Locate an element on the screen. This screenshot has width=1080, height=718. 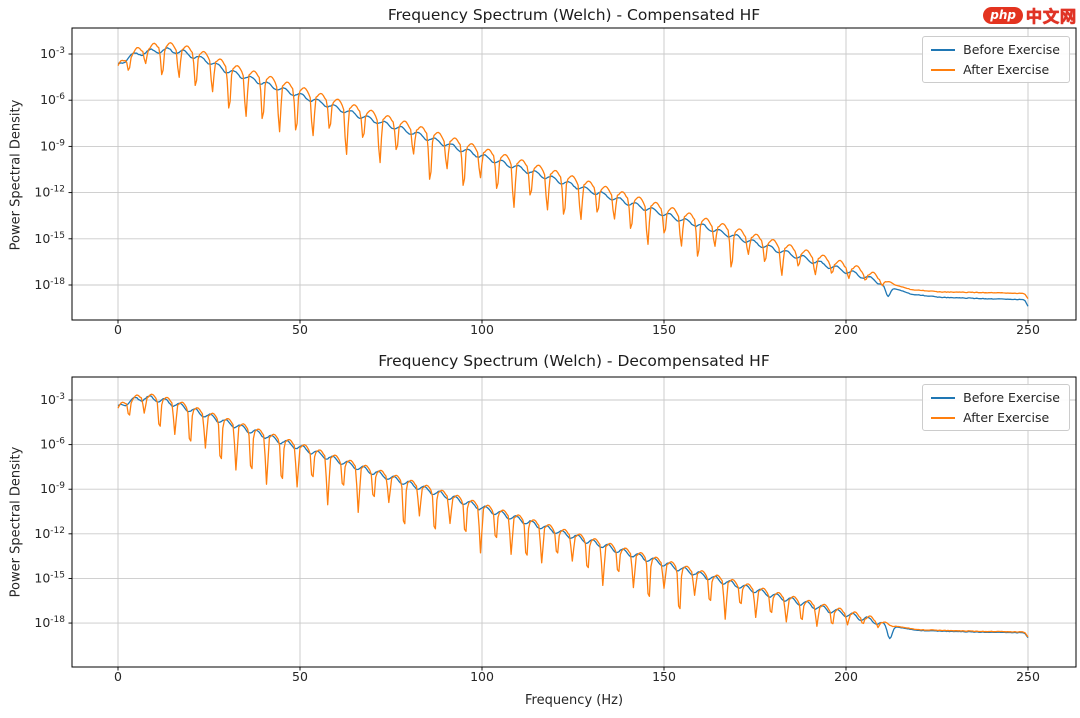
brand-text: 中文网 is located at coordinates (1051, 17).